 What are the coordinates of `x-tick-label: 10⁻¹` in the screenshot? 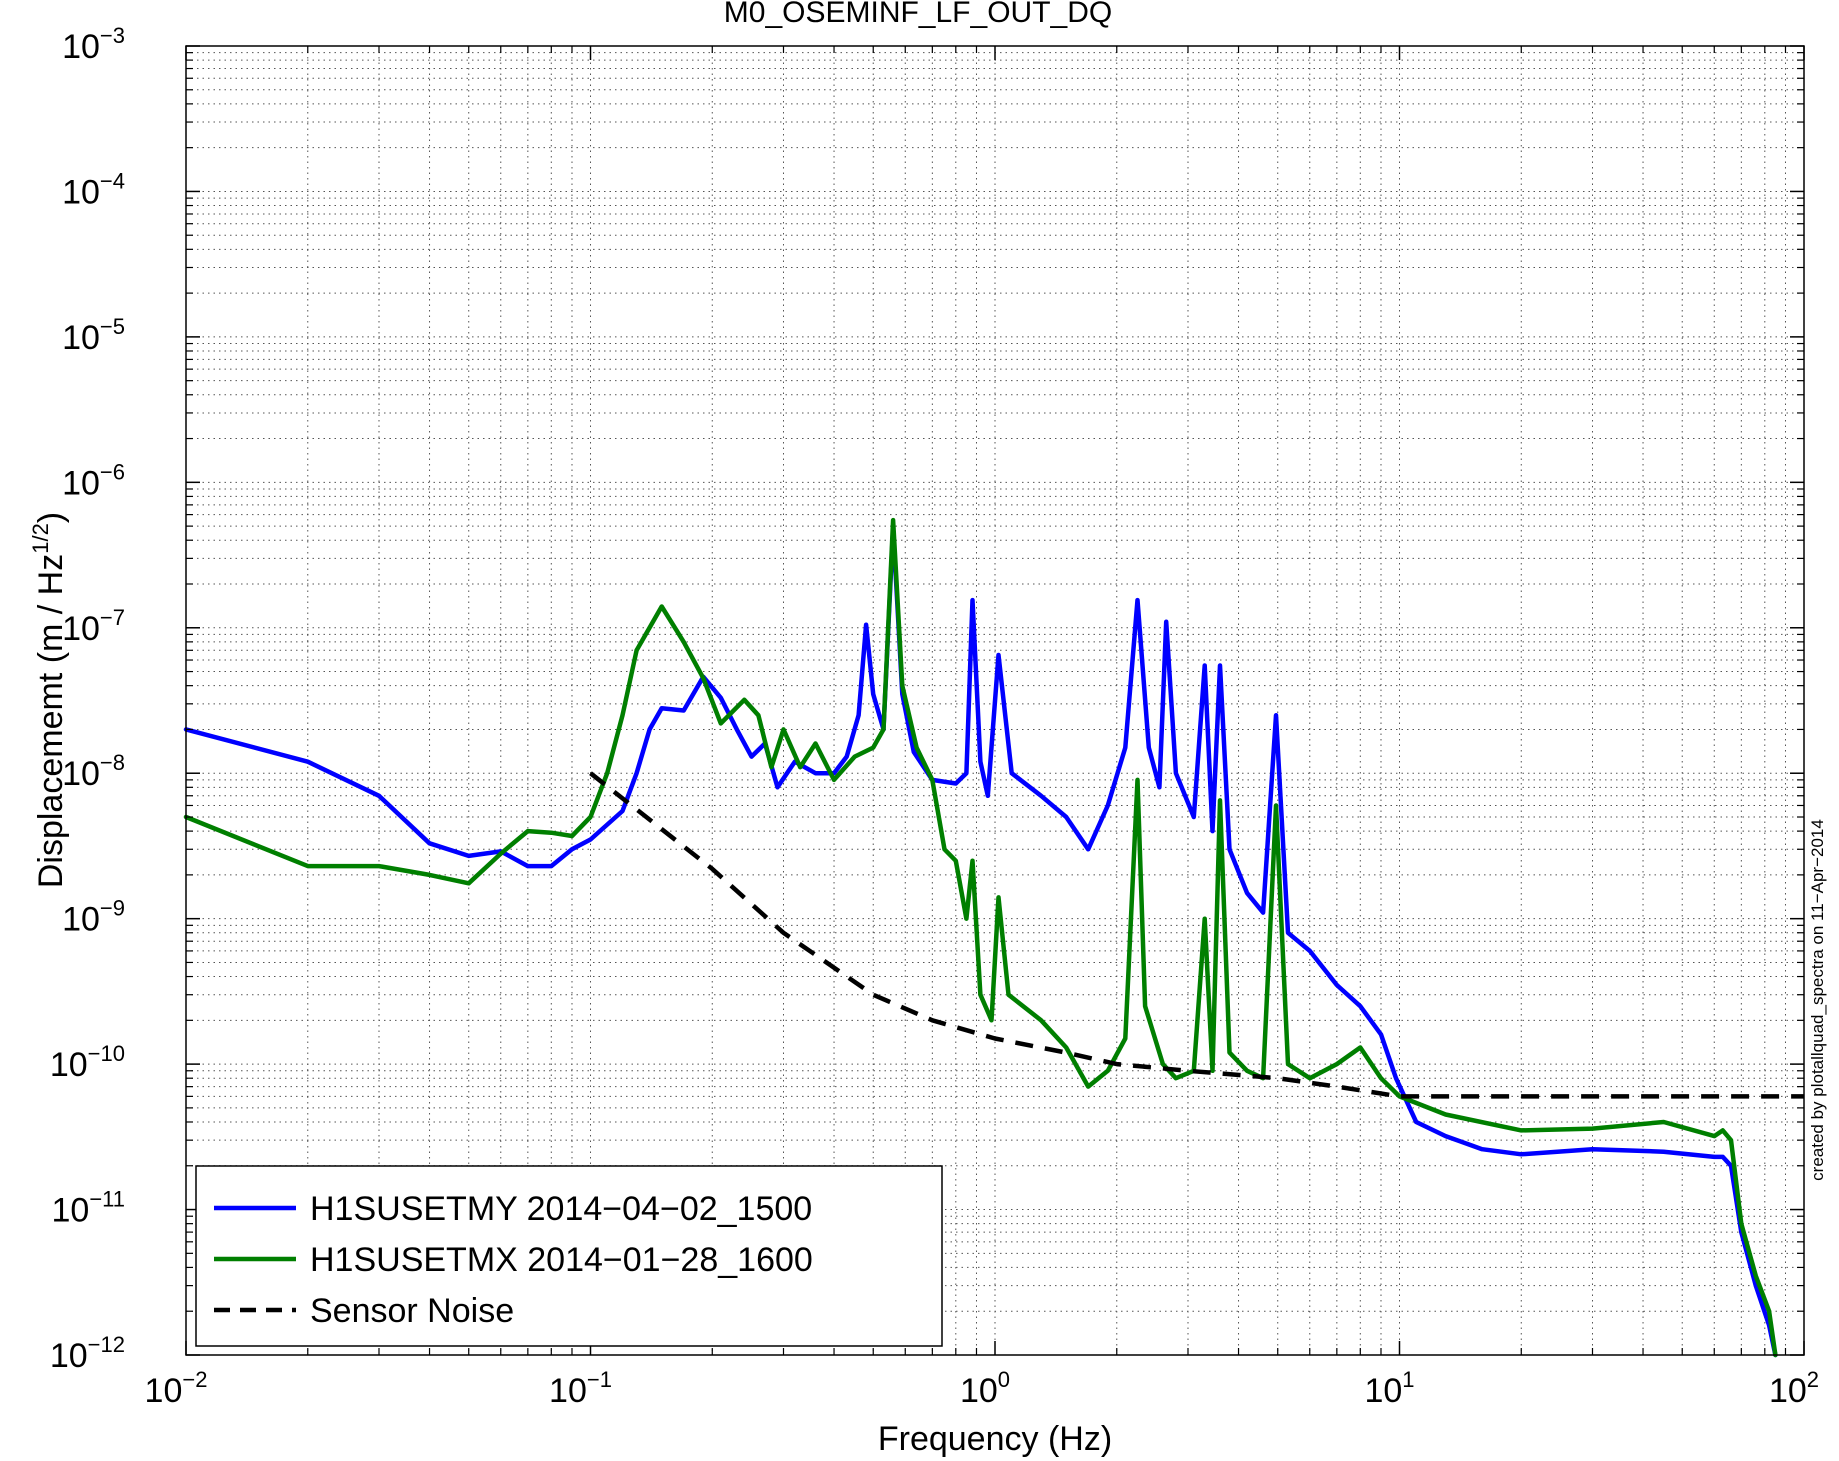 It's located at (580, 1388).